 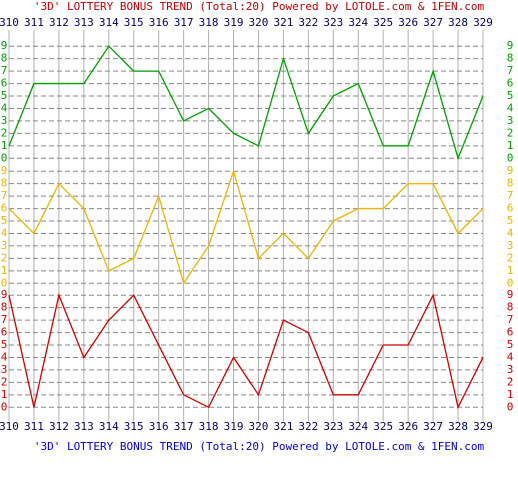 I want to click on x-tick-label-top: 312, so click(x=59, y=22).